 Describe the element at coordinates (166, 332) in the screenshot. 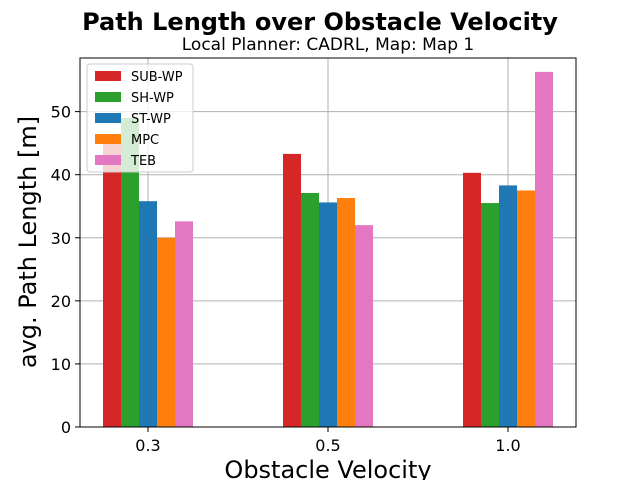

I see `bar-mpc-0.3` at that location.